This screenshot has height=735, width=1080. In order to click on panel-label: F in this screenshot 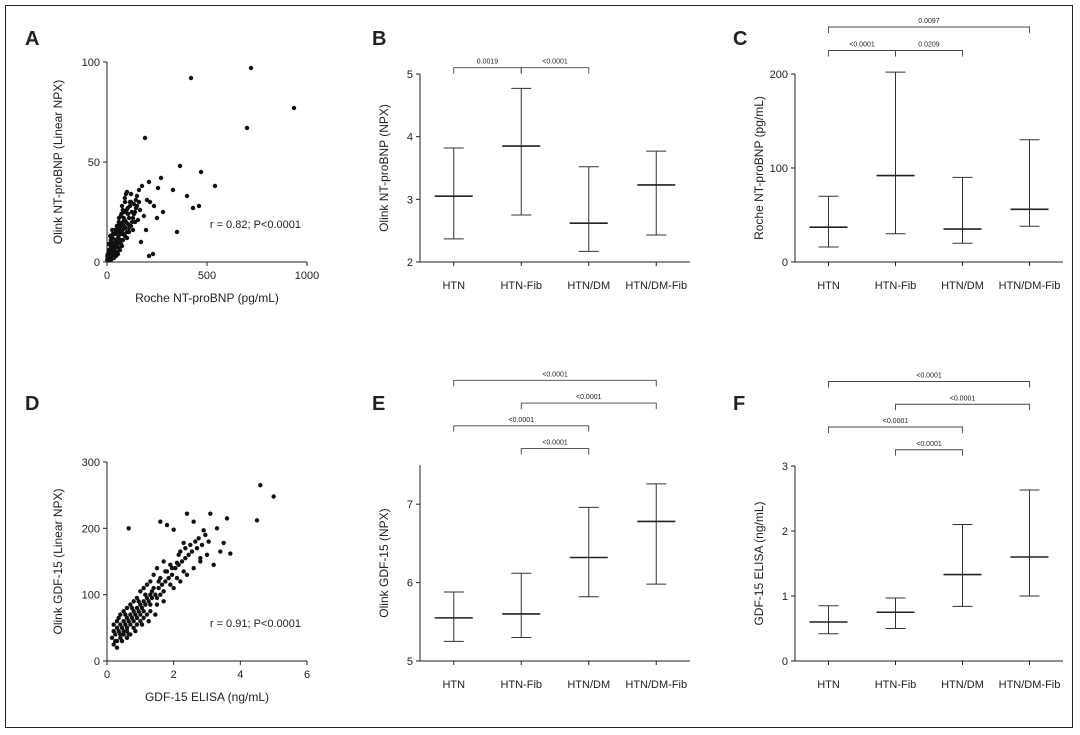, I will do `click(739, 404)`.